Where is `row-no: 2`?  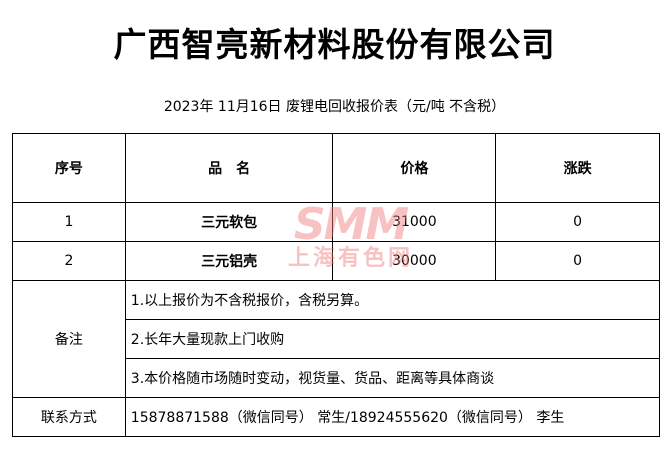 row-no: 2 is located at coordinates (69, 261).